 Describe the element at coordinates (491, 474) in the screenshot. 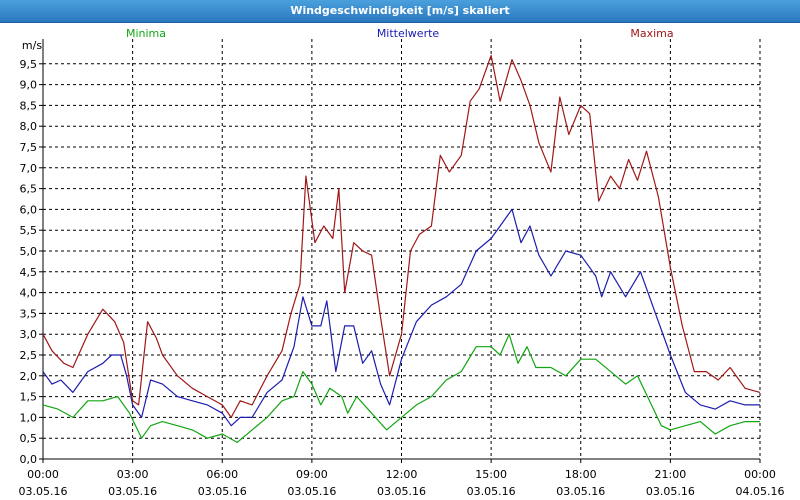

I see `x-tick-time: 15:00` at that location.